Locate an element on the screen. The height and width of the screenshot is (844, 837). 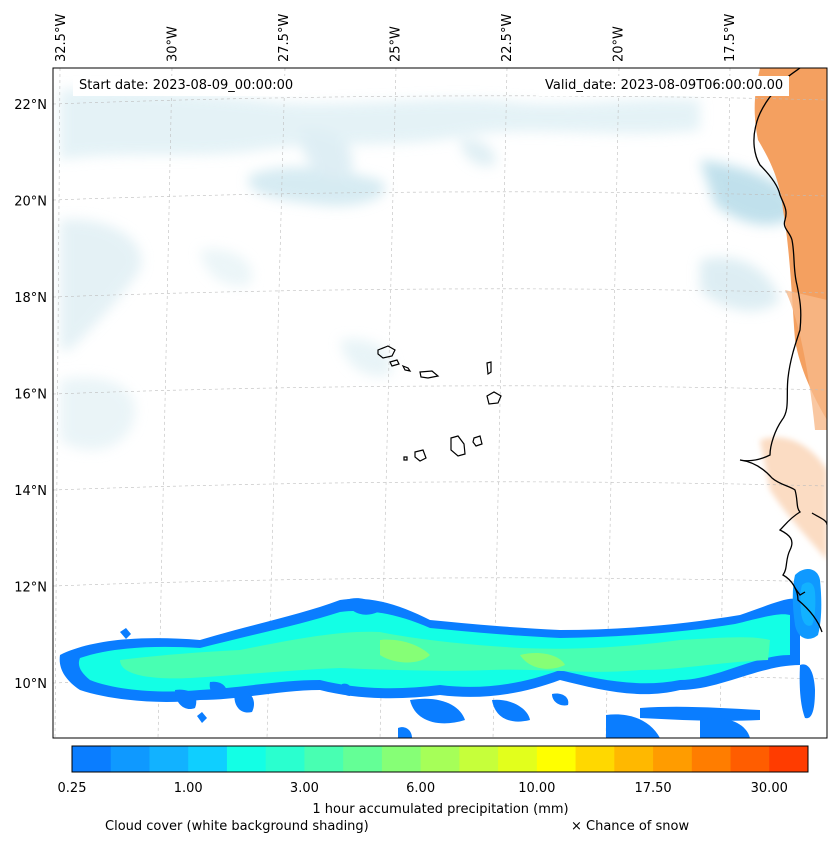
latitude-labels: 22°N 20°N 18°N 16°N 14°N 12°N 10°N is located at coordinates (30, 395).